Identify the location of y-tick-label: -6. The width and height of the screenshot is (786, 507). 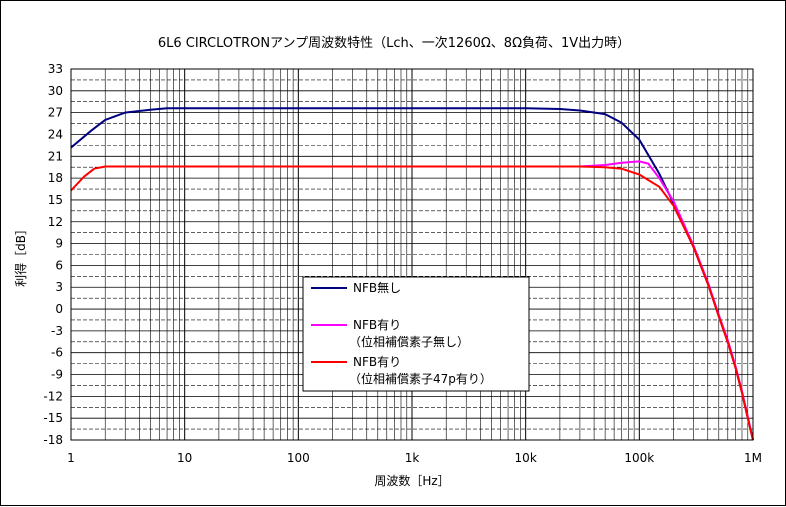
(57, 353).